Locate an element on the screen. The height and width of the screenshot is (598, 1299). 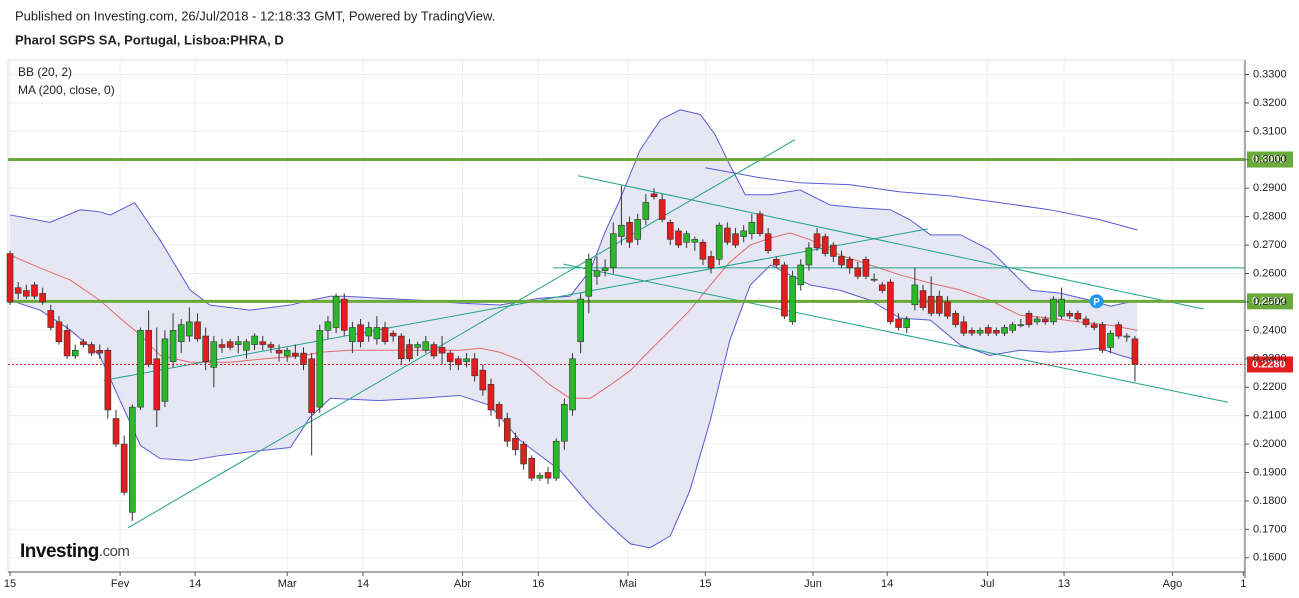
x-tick-label: Abr is located at coordinates (462, 584).